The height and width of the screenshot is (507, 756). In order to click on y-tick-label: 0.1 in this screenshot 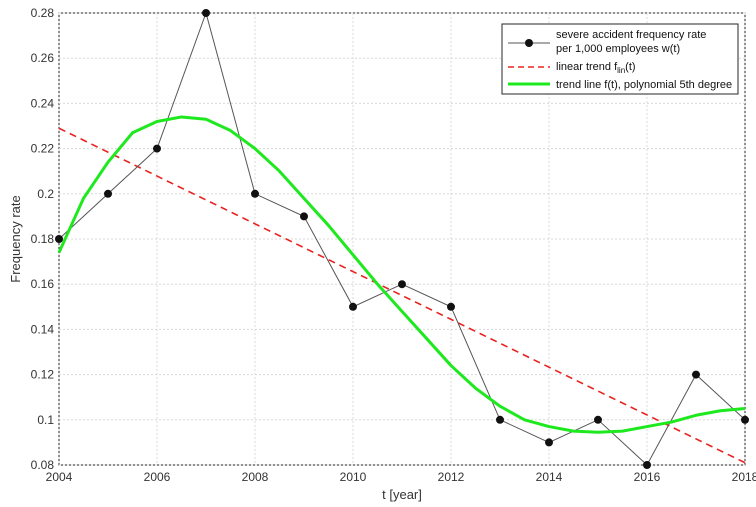, I will do `click(45, 420)`.